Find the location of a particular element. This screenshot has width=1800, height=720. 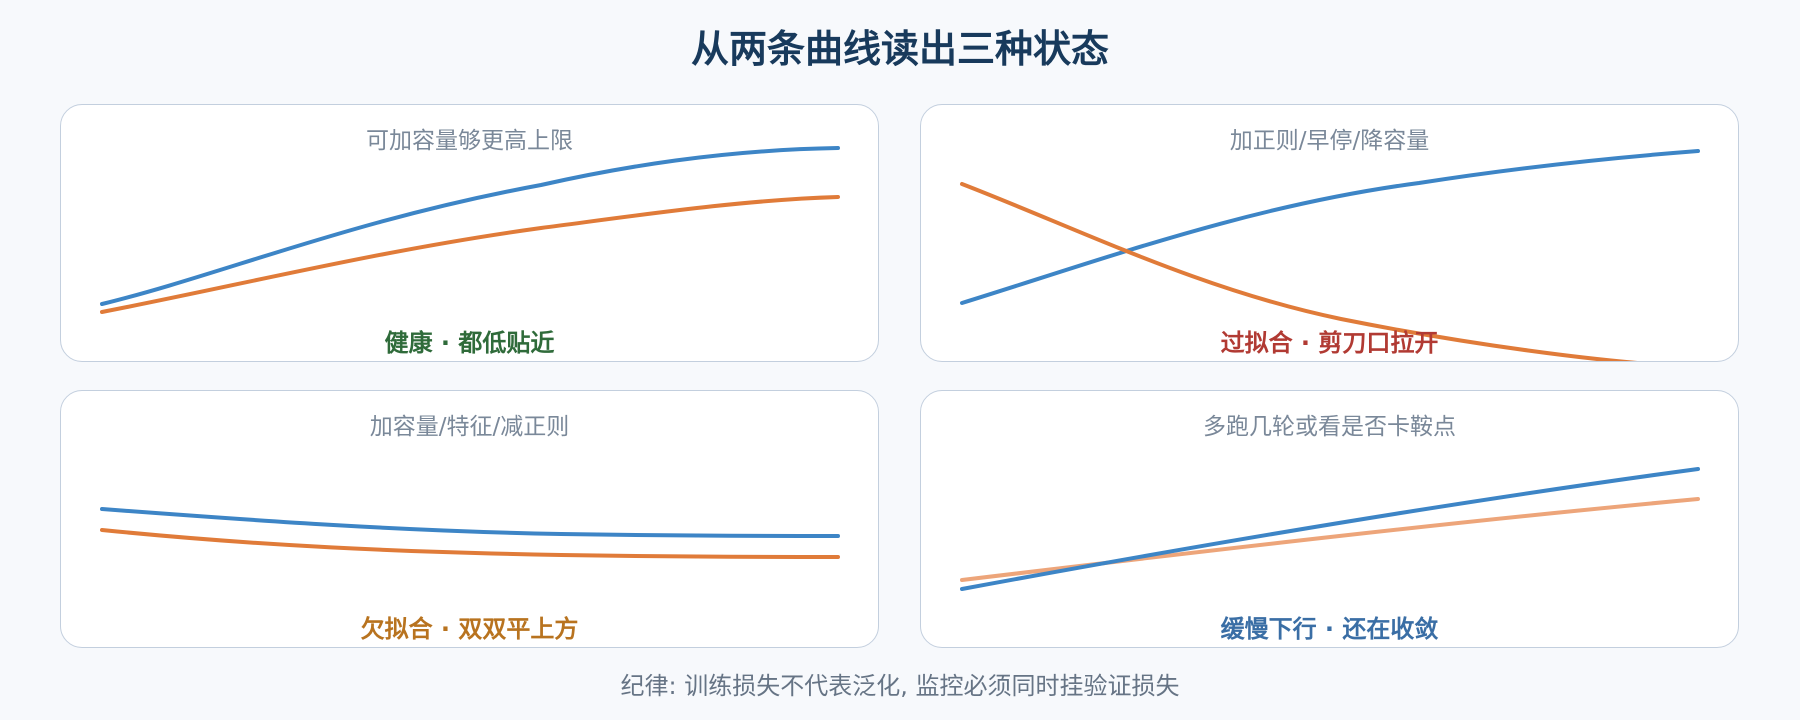

curve-chart-underfit is located at coordinates (470, 533).